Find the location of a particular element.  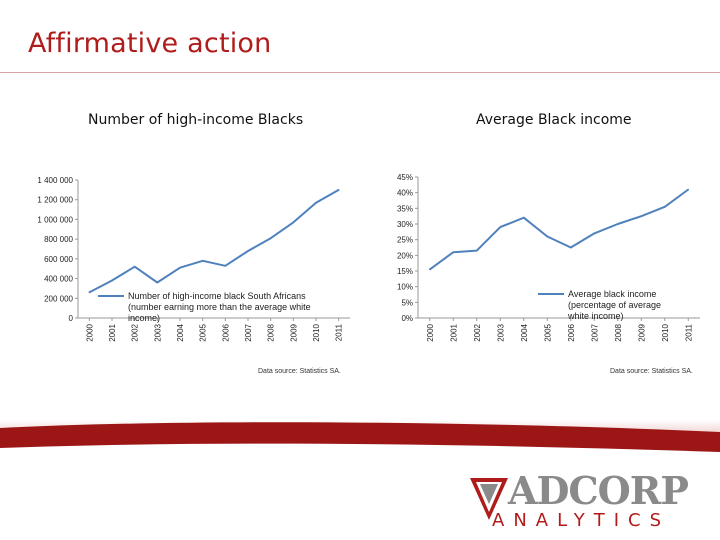

y-tick-label: 1 400 000 is located at coordinates (55, 180).